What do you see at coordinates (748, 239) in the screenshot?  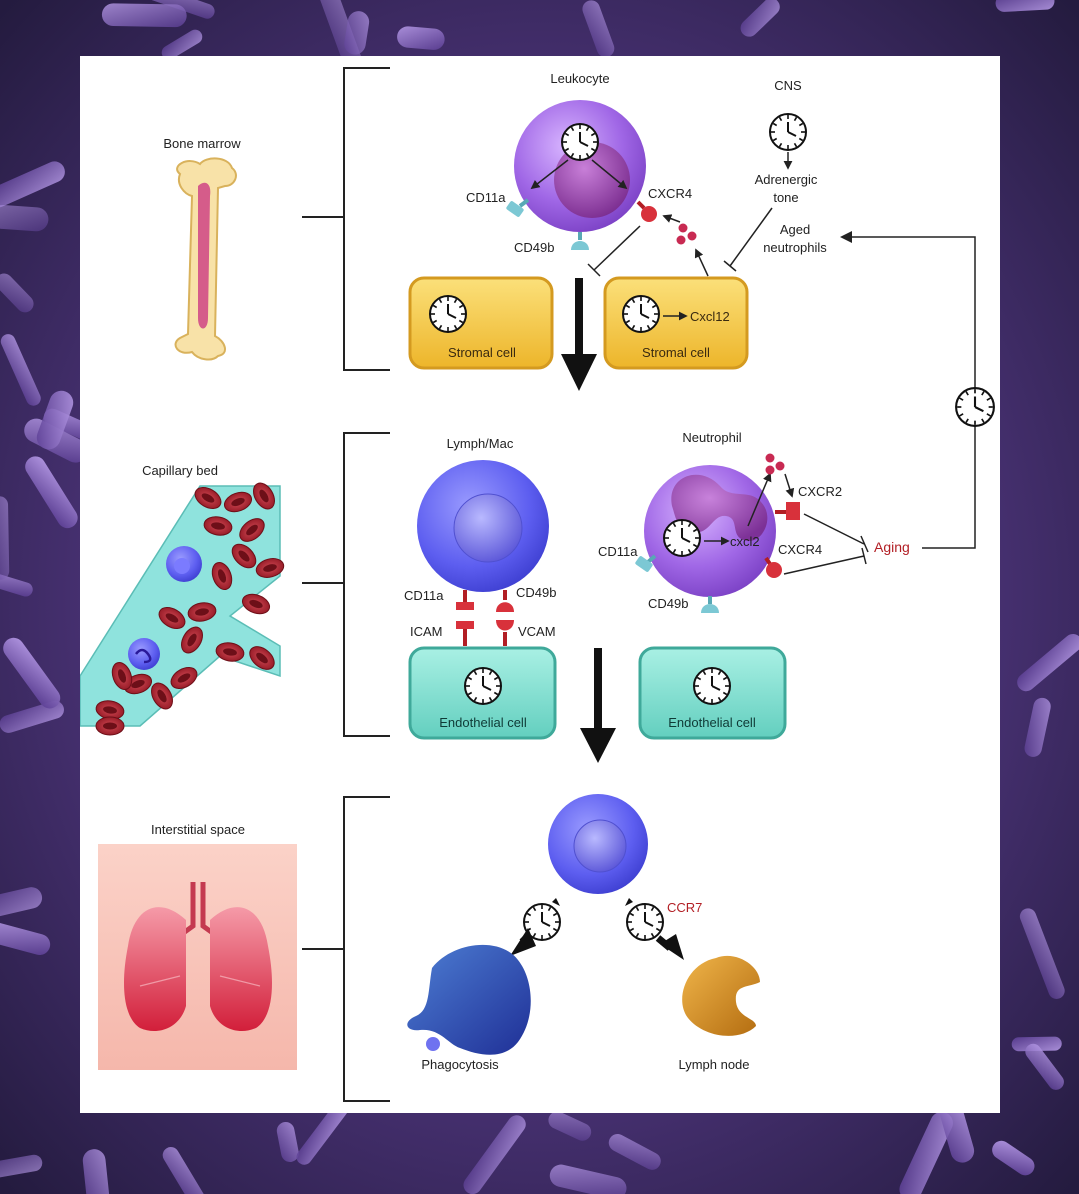 I see `adrenergic-inhibition-bar-icon` at bounding box center [748, 239].